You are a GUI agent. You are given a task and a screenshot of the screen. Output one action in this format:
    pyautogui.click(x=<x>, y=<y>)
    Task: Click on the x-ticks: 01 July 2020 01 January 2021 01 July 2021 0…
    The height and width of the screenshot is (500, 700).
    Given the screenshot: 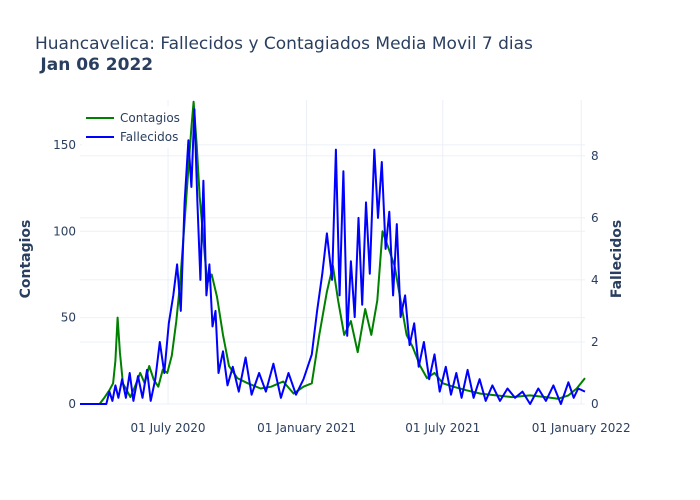 What is the action you would take?
    pyautogui.click(x=381, y=428)
    